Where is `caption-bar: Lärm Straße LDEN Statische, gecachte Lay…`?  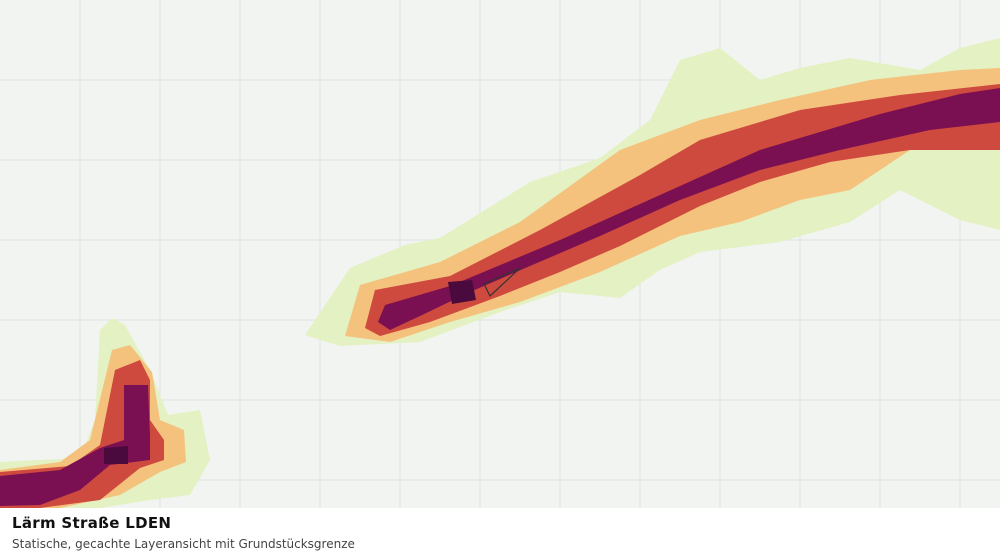 caption-bar: Lärm Straße LDEN Statische, gecachte Lay… is located at coordinates (500, 534).